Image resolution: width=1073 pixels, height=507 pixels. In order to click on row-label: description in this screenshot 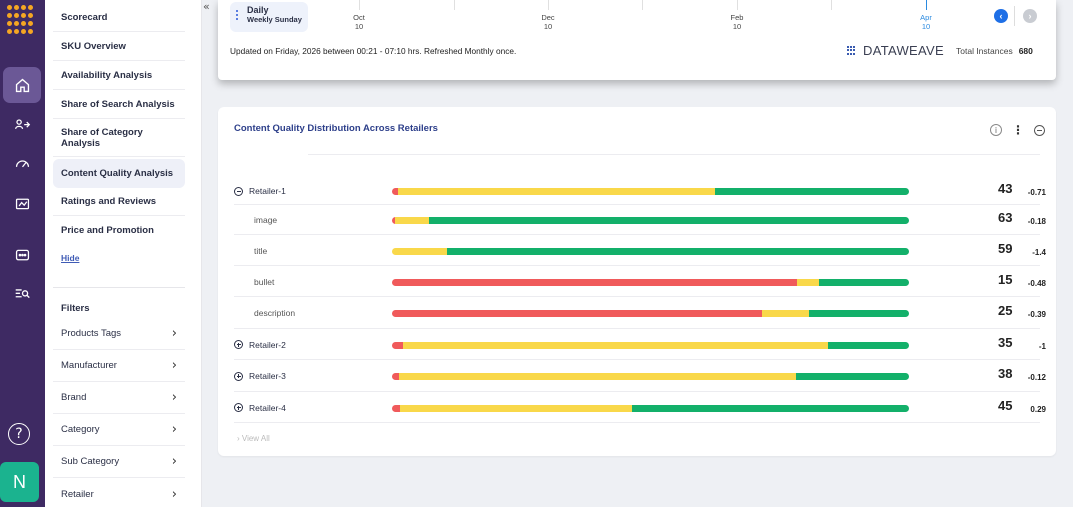, I will do `click(274, 313)`.